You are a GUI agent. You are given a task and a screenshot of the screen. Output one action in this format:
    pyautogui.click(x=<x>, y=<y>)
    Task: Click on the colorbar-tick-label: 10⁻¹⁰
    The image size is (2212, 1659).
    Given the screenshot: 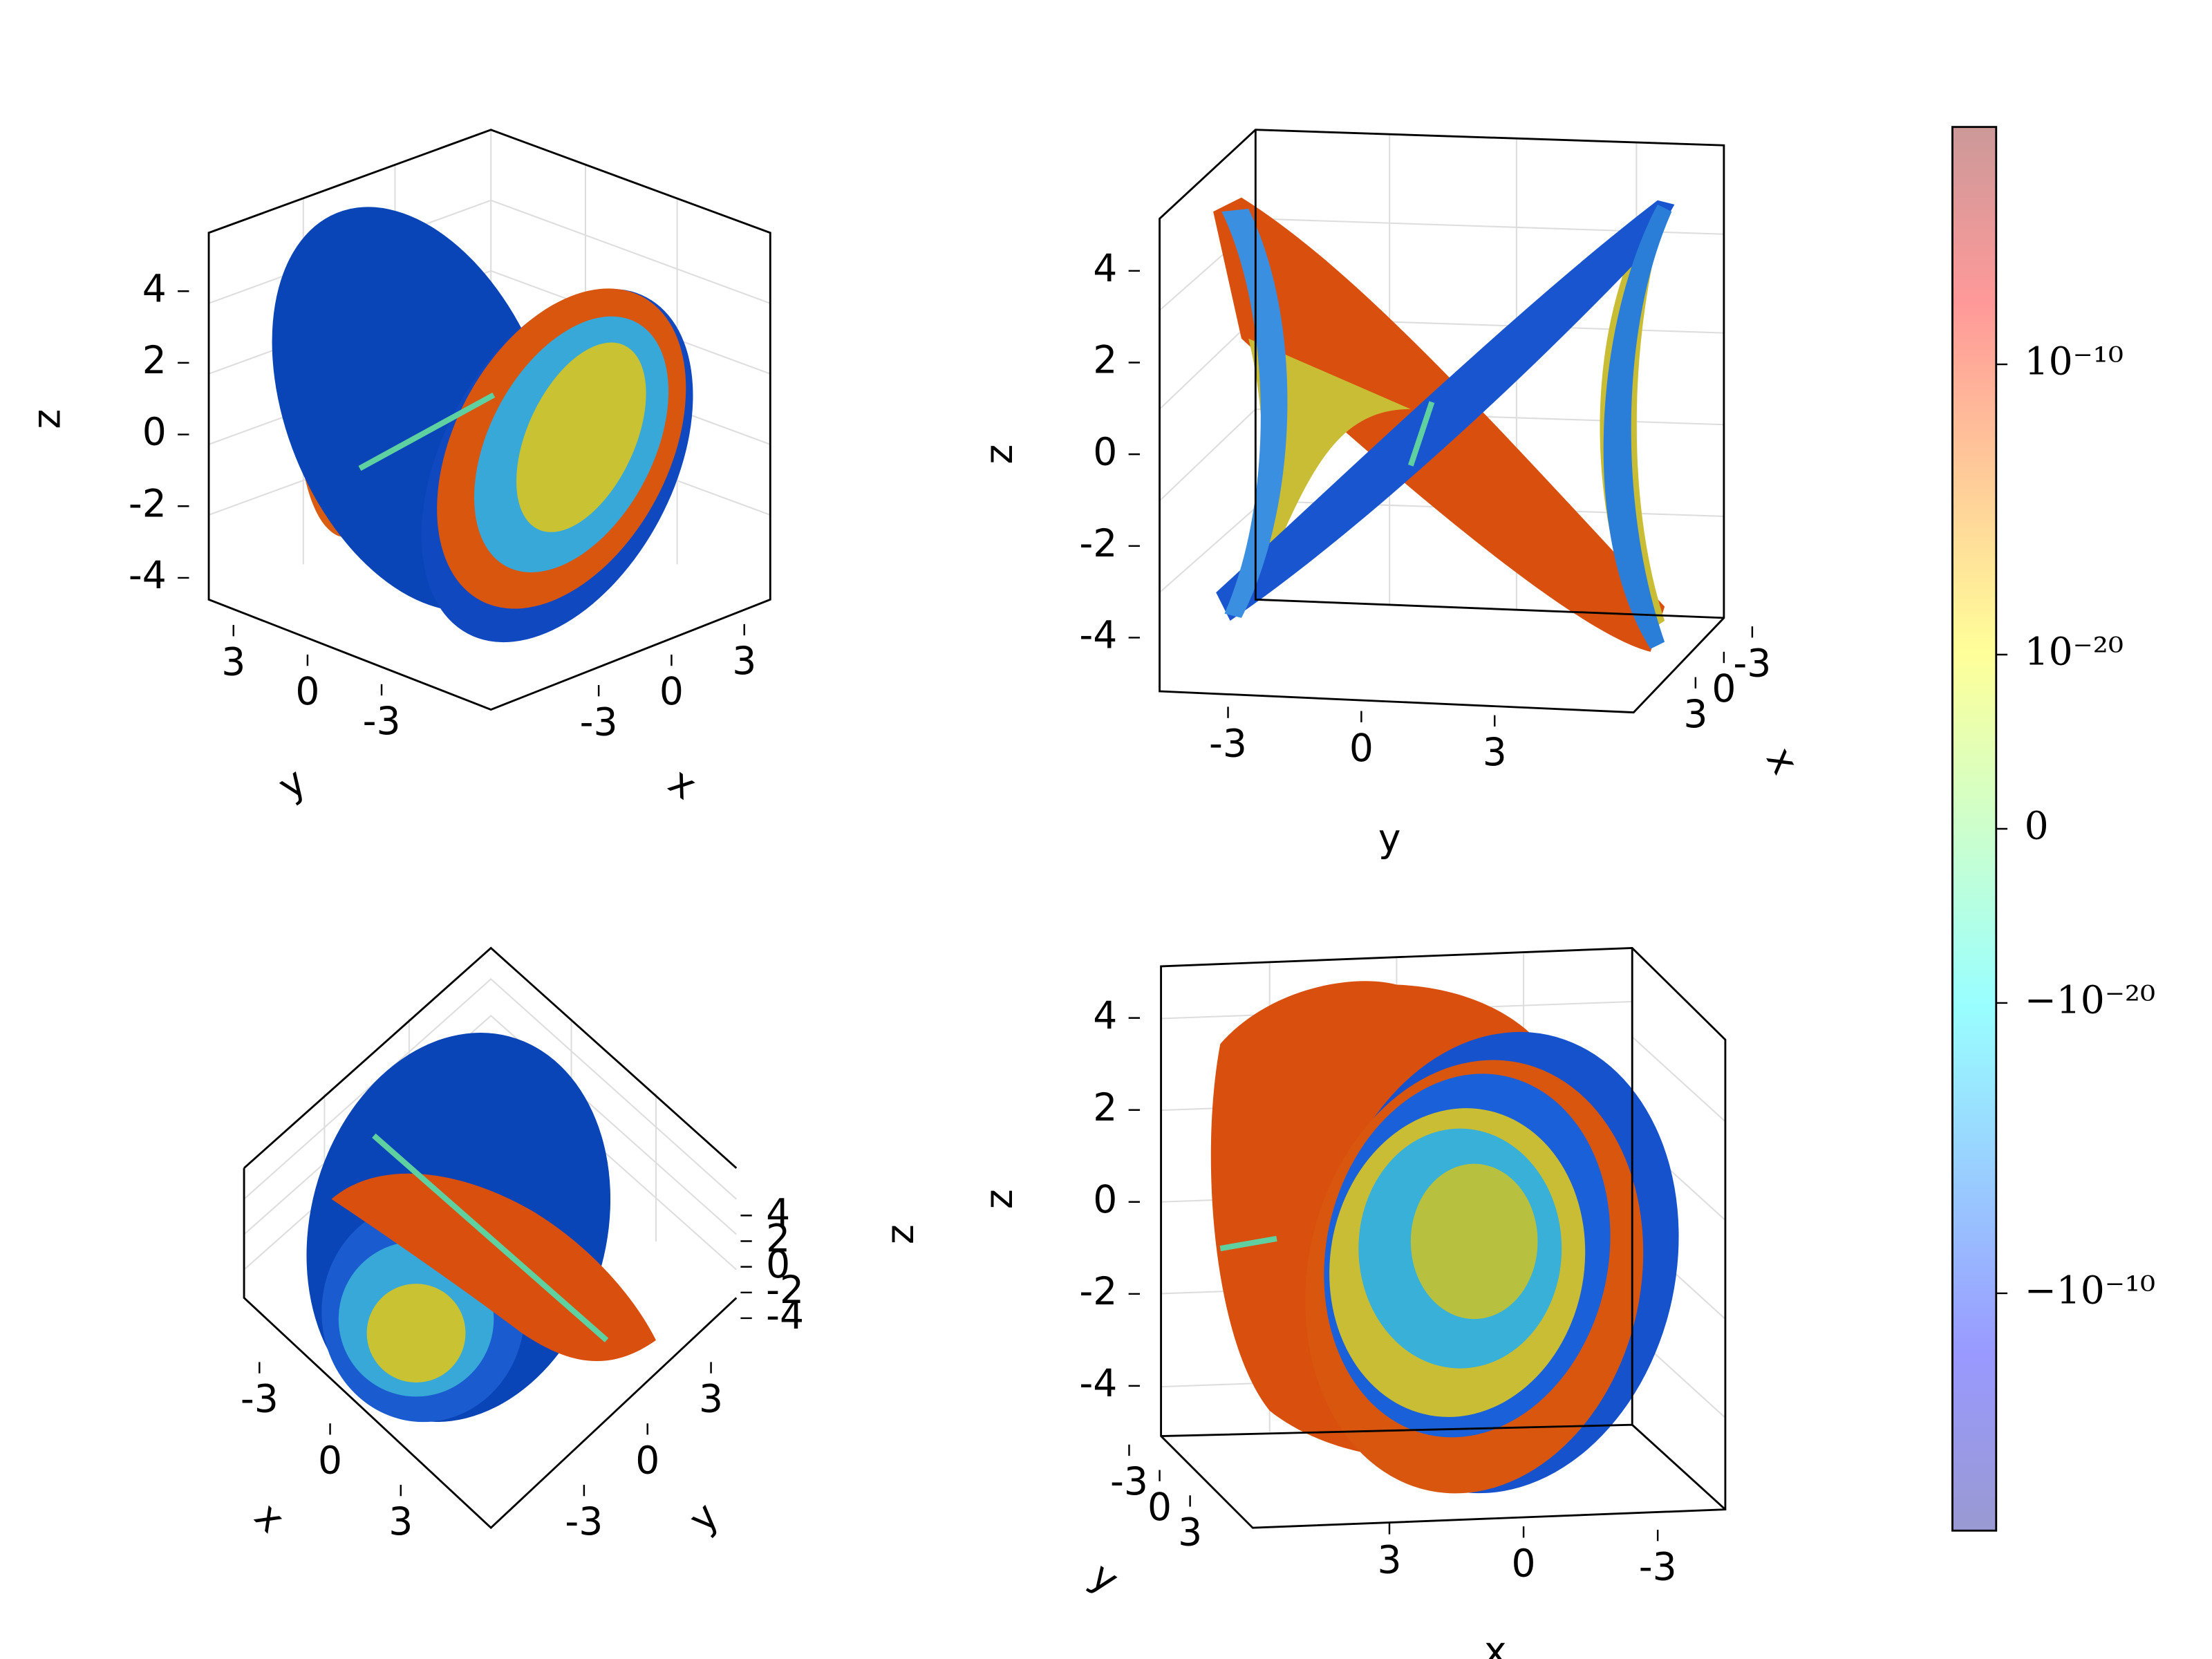 What is the action you would take?
    pyautogui.click(x=2074, y=361)
    